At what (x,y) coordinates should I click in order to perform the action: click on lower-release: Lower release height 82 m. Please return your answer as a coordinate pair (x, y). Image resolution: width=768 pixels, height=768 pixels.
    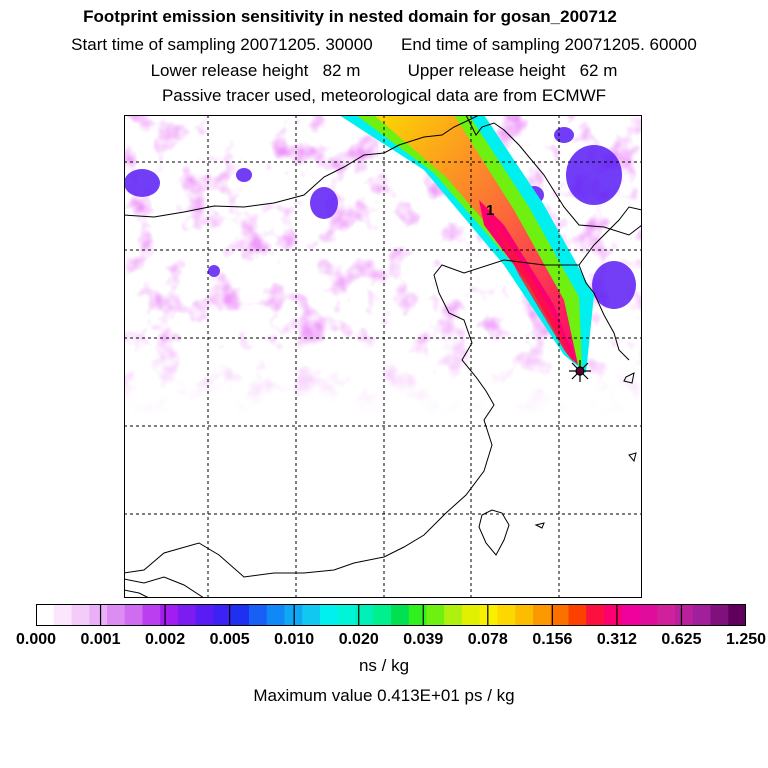
    Looking at the image, I should click on (255, 70).